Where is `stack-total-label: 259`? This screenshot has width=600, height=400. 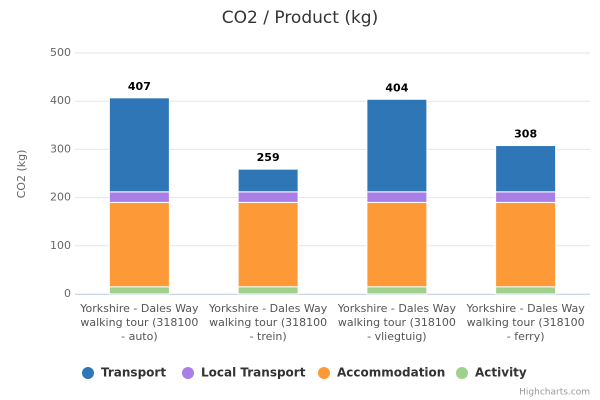
stack-total-label: 259 is located at coordinates (268, 157).